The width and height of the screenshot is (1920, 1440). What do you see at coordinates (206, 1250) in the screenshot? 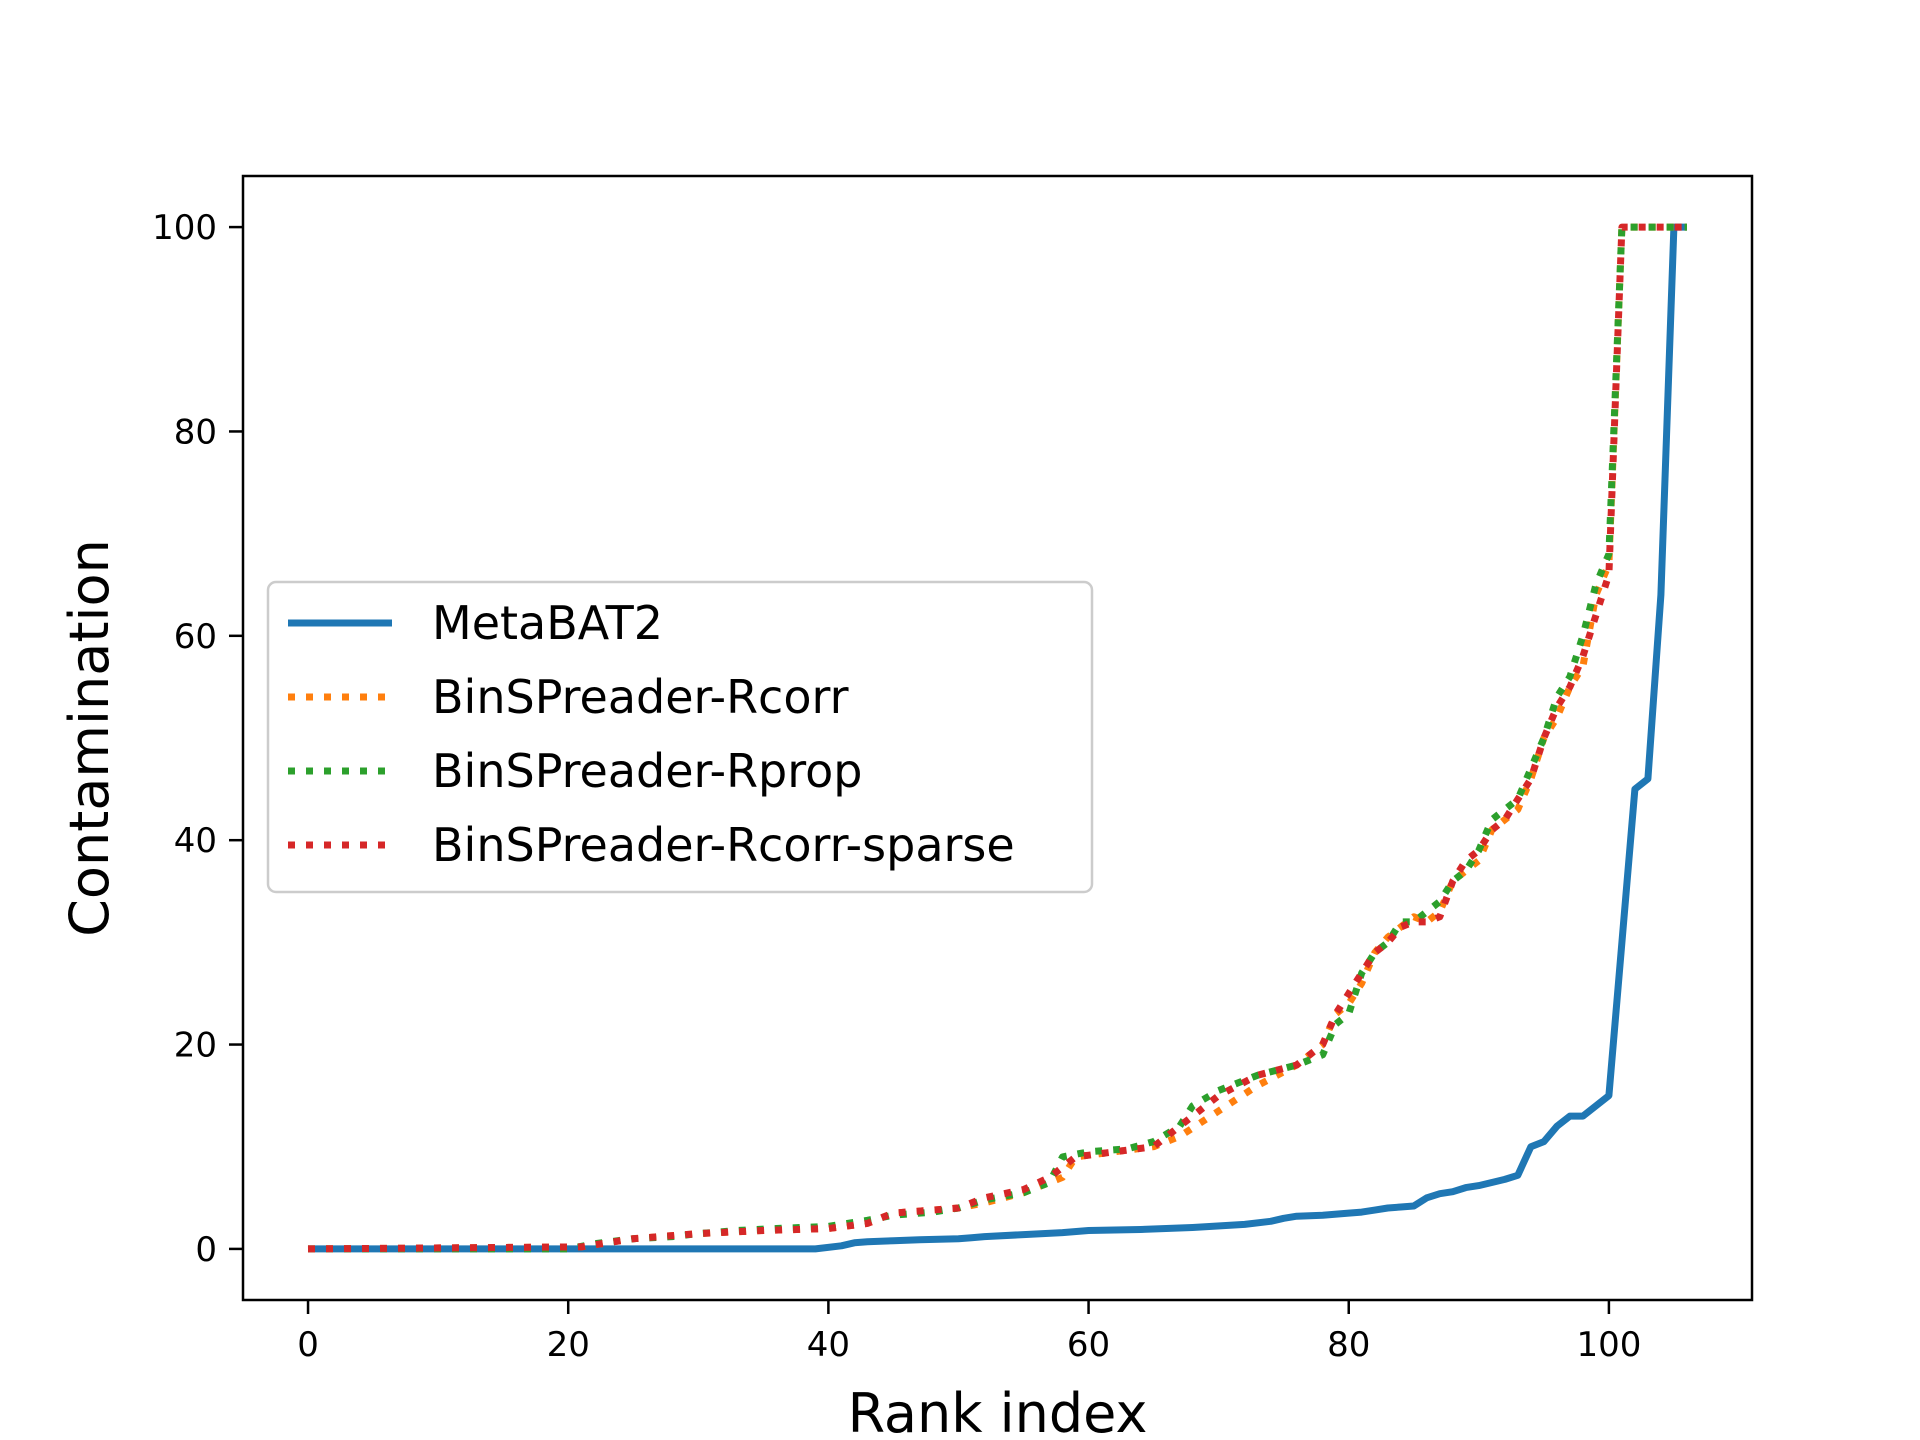
I see `y-tick-label: 0` at bounding box center [206, 1250].